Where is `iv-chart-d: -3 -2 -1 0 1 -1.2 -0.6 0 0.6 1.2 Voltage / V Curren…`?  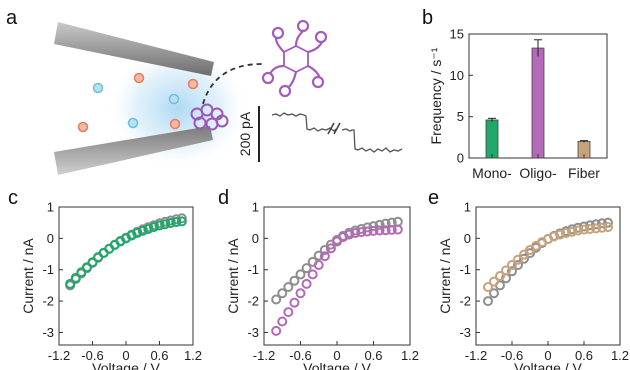
iv-chart-d: -3 -2 -1 0 1 -1.2 -0.6 0 0.6 1.2 Voltage / V Curren… is located at coordinates (322, 285).